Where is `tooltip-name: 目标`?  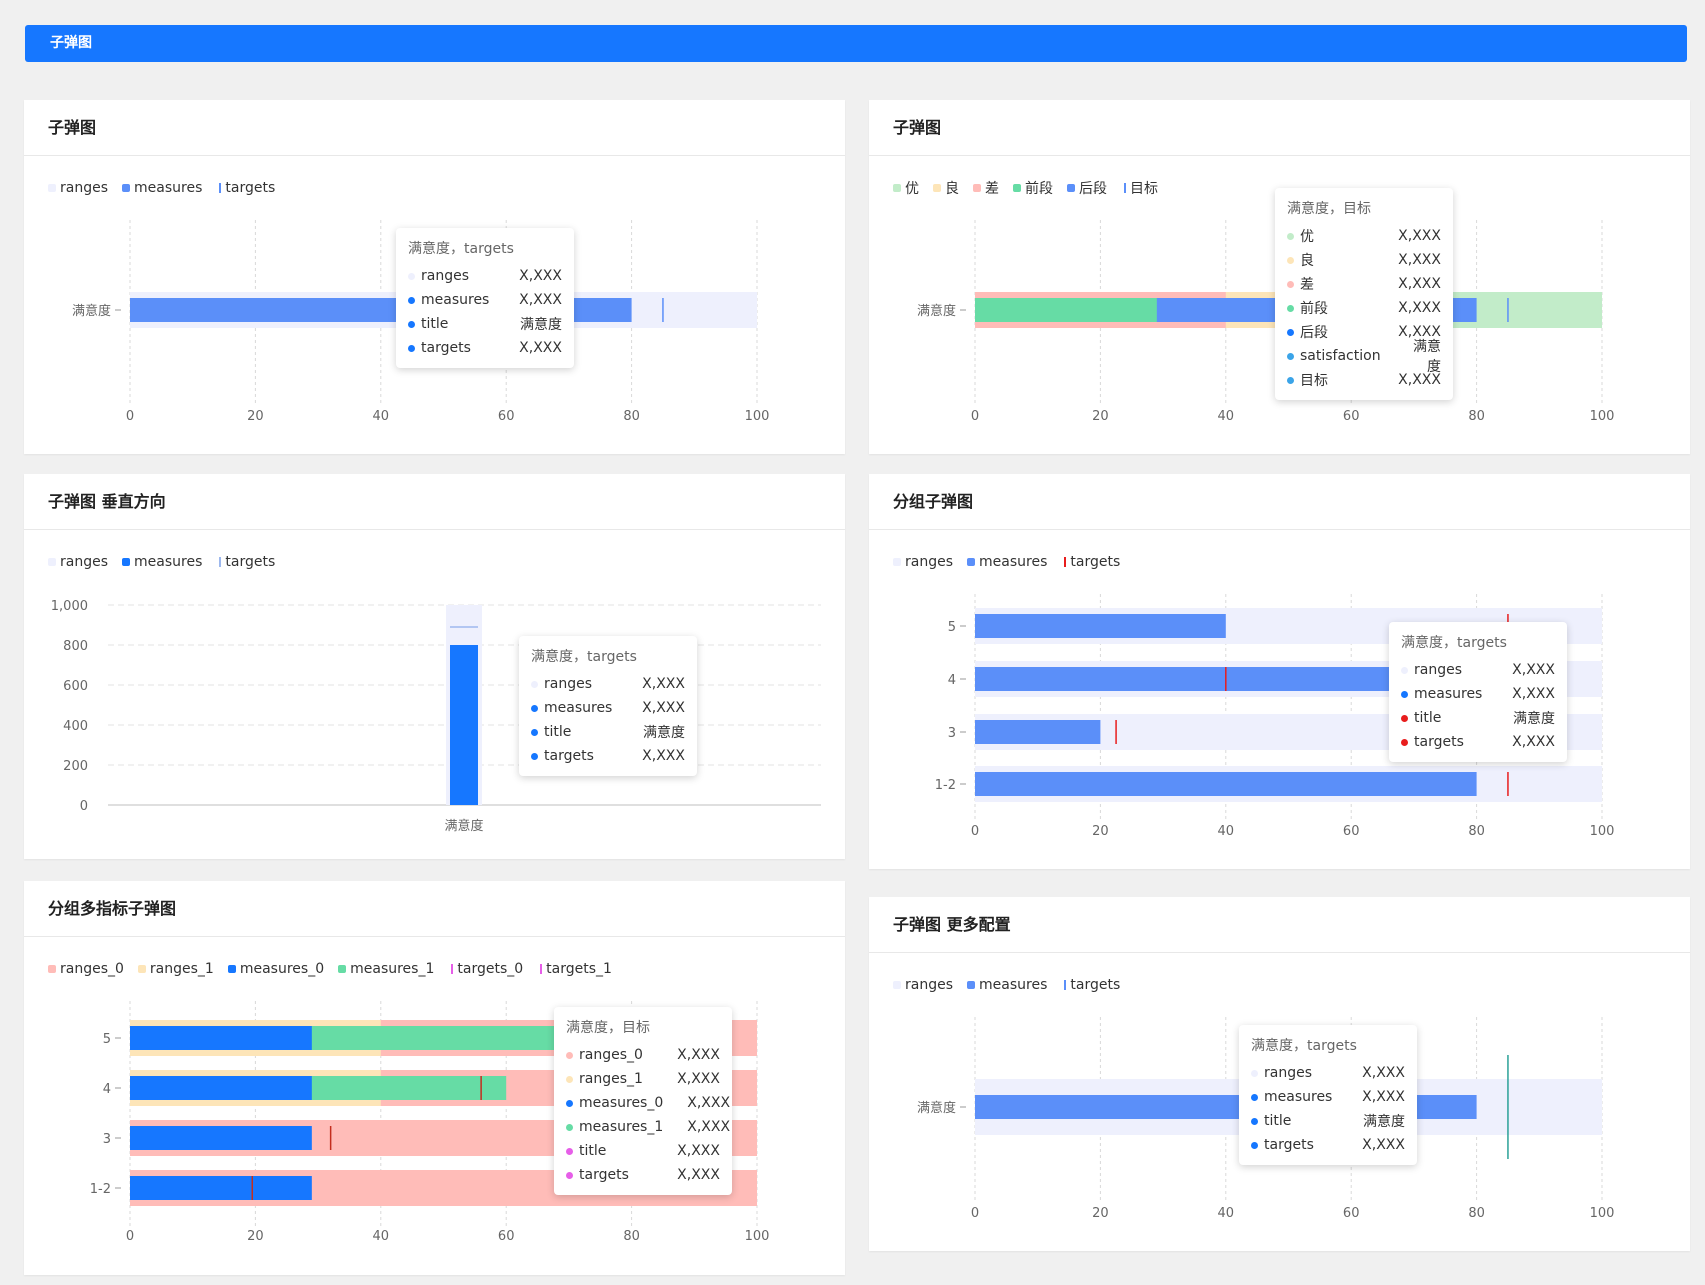 tooltip-name: 目标 is located at coordinates (1314, 381).